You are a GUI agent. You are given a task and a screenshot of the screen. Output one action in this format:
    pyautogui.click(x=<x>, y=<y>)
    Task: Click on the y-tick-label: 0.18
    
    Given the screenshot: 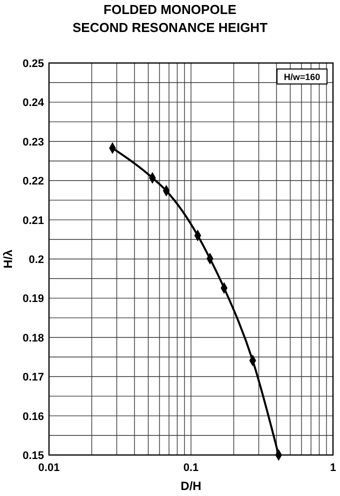 What is the action you would take?
    pyautogui.click(x=33, y=338)
    